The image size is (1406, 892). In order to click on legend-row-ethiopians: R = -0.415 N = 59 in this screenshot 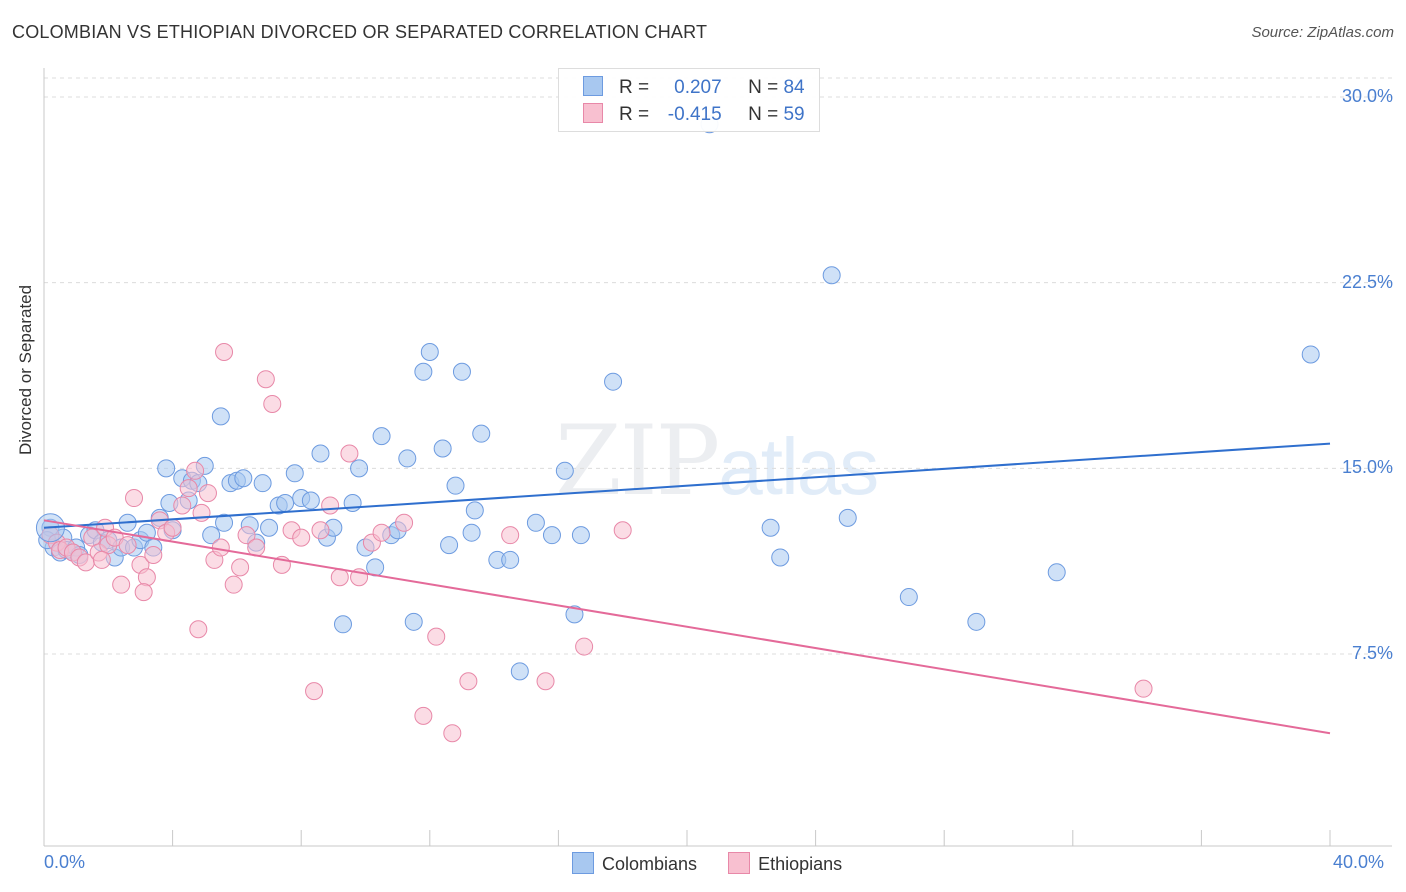, I will do `click(694, 114)`.